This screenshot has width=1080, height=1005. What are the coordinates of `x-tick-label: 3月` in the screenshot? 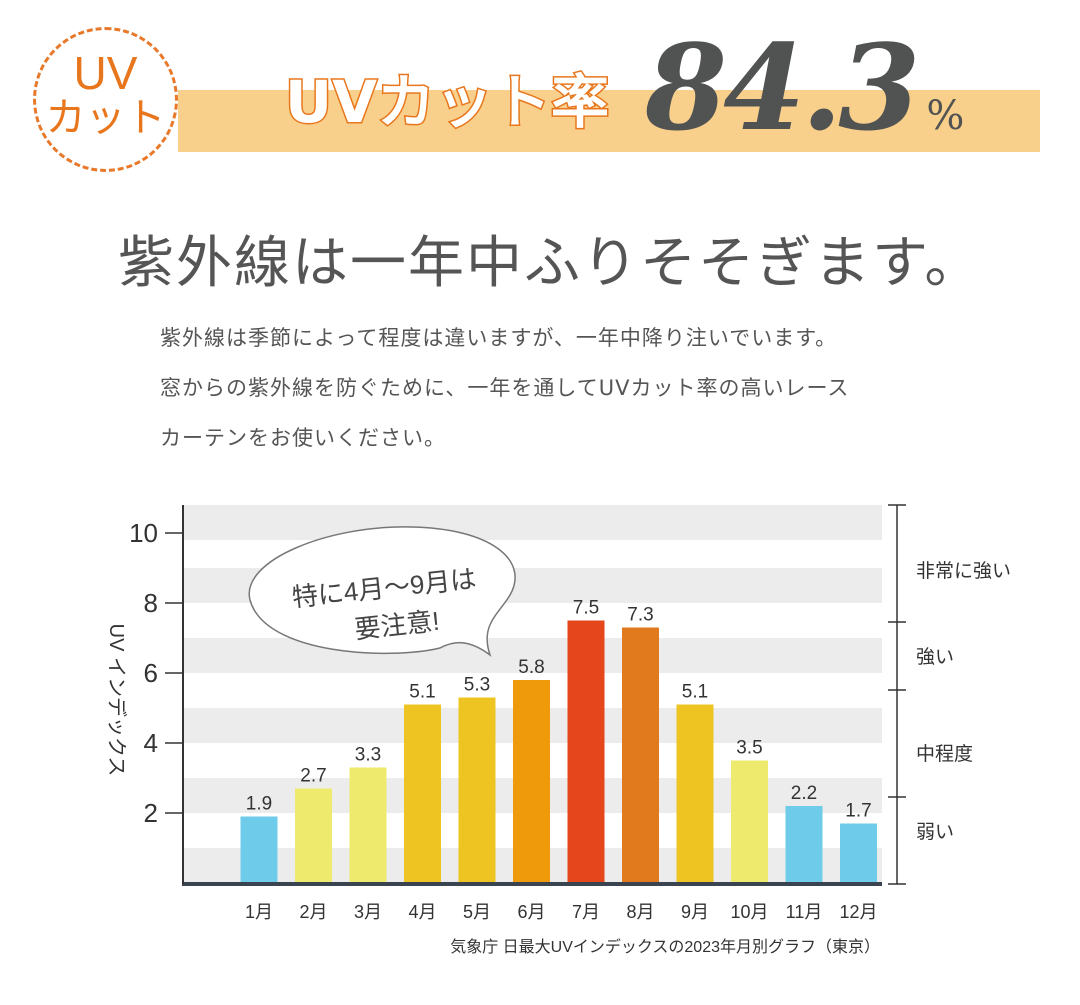 It's located at (368, 912).